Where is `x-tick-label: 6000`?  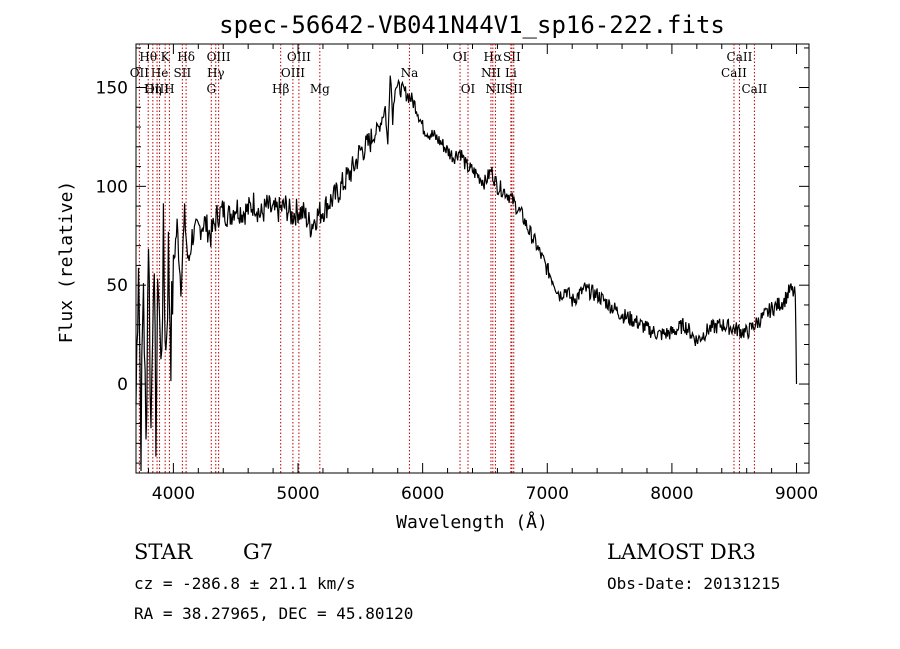 x-tick-label: 6000 is located at coordinates (422, 494).